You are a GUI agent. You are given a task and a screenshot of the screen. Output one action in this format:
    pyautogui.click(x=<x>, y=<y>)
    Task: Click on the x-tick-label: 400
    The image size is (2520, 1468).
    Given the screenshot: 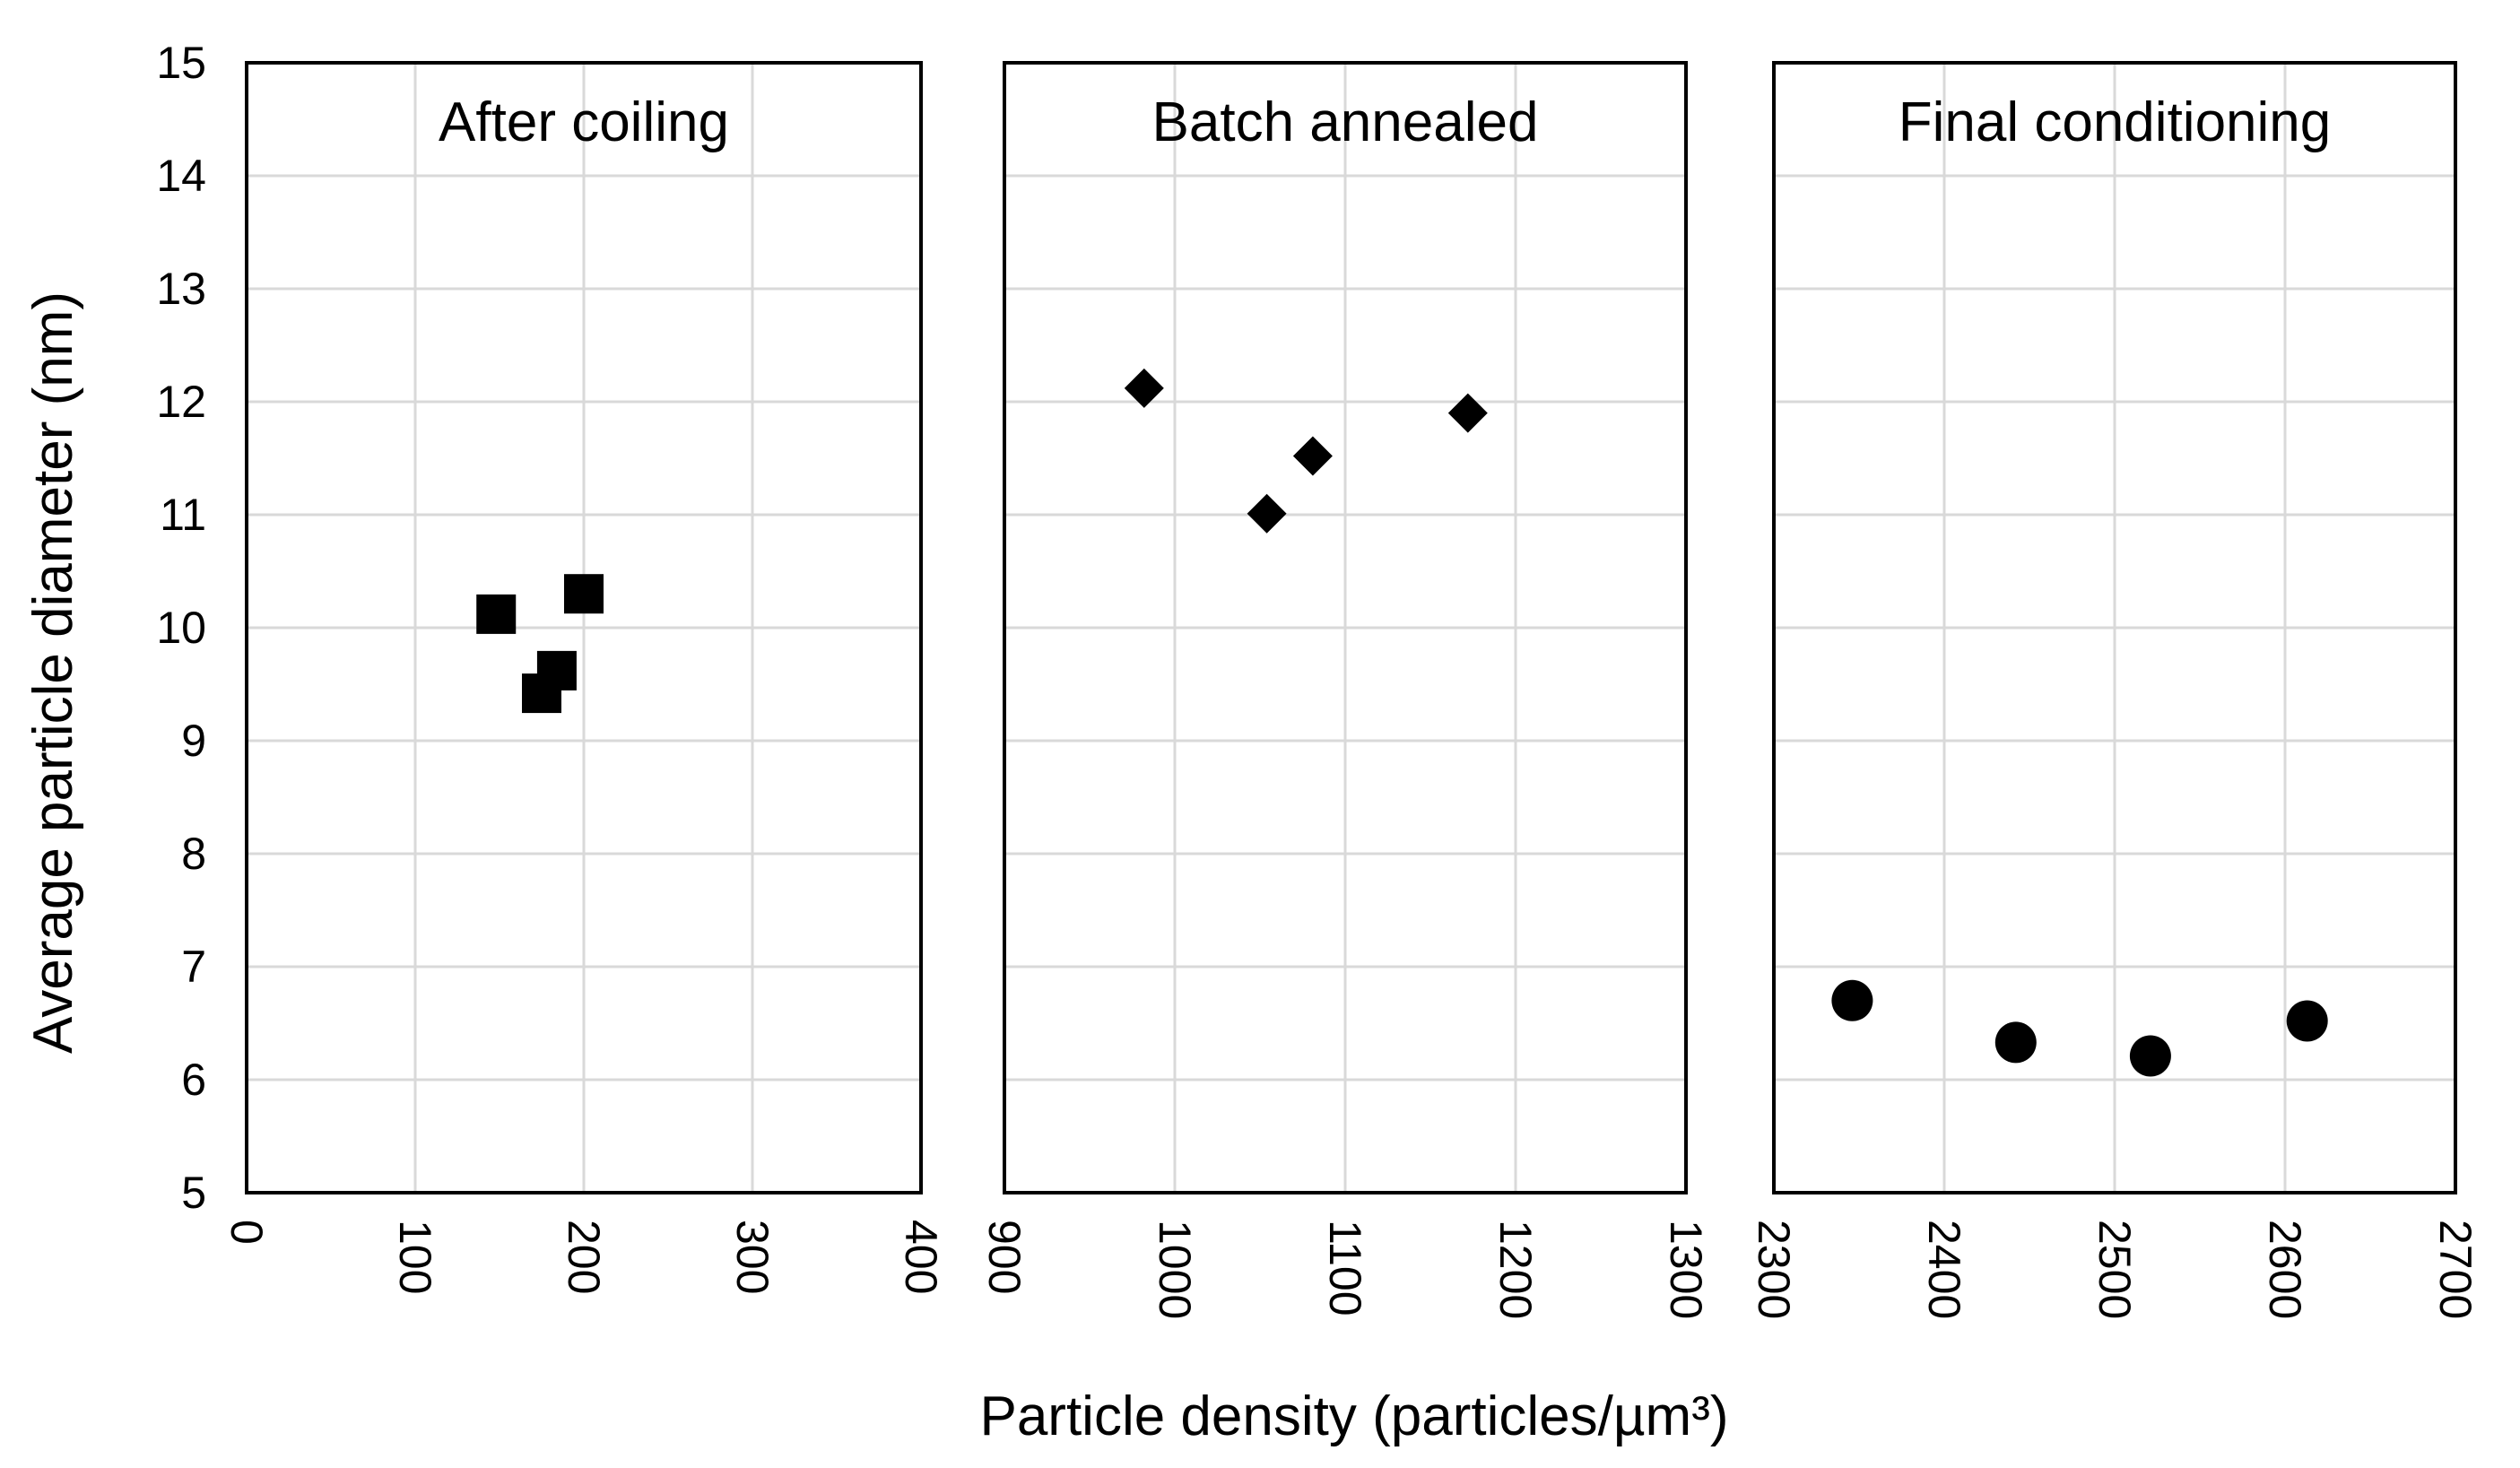 What is the action you would take?
    pyautogui.click(x=921, y=1257)
    